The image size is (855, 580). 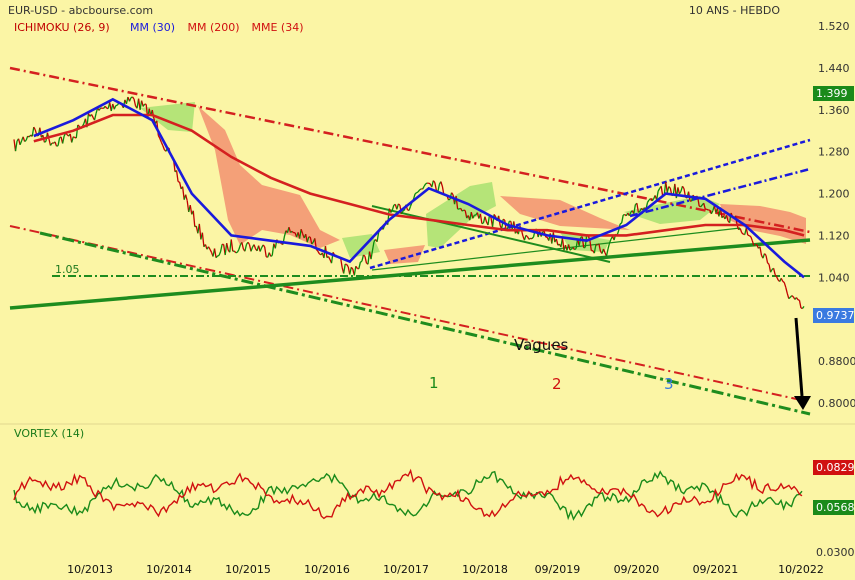 What do you see at coordinates (835, 467) in the screenshot?
I see `vi-plus-value: 0.0829` at bounding box center [835, 467].